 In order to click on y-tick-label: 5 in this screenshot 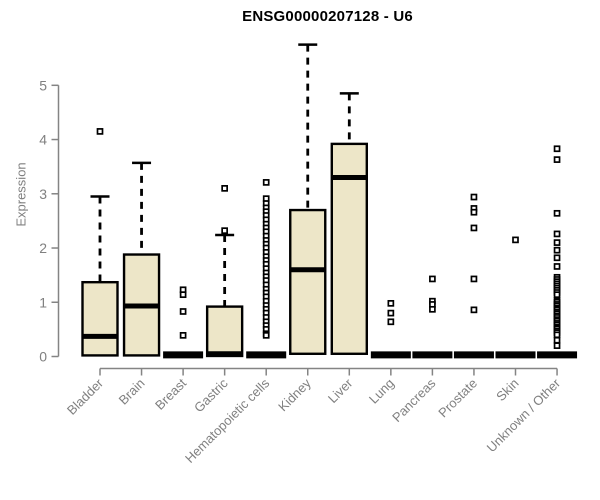, I will do `click(43, 85)`.